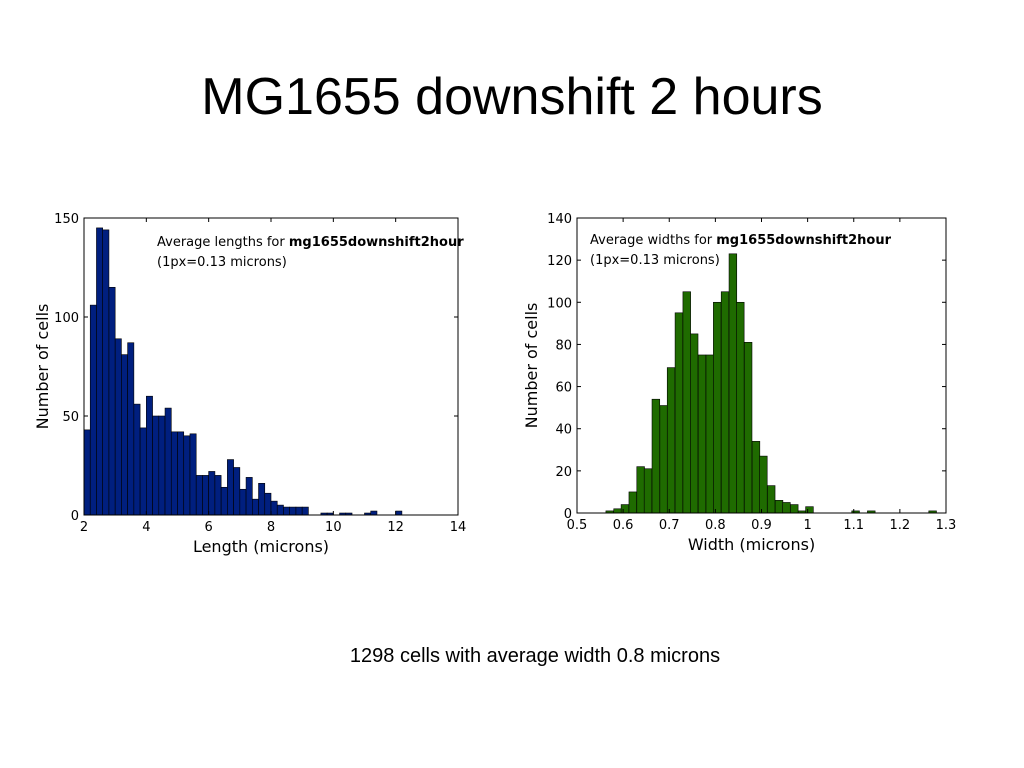 The image size is (1024, 768). What do you see at coordinates (853, 525) in the screenshot?
I see `x-tick-label: 1.1` at bounding box center [853, 525].